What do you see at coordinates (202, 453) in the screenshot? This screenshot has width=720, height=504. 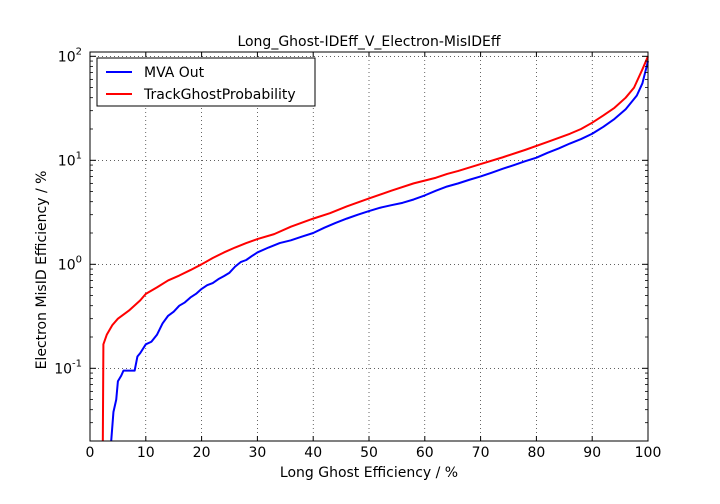 I see `x-tick-label: 20` at bounding box center [202, 453].